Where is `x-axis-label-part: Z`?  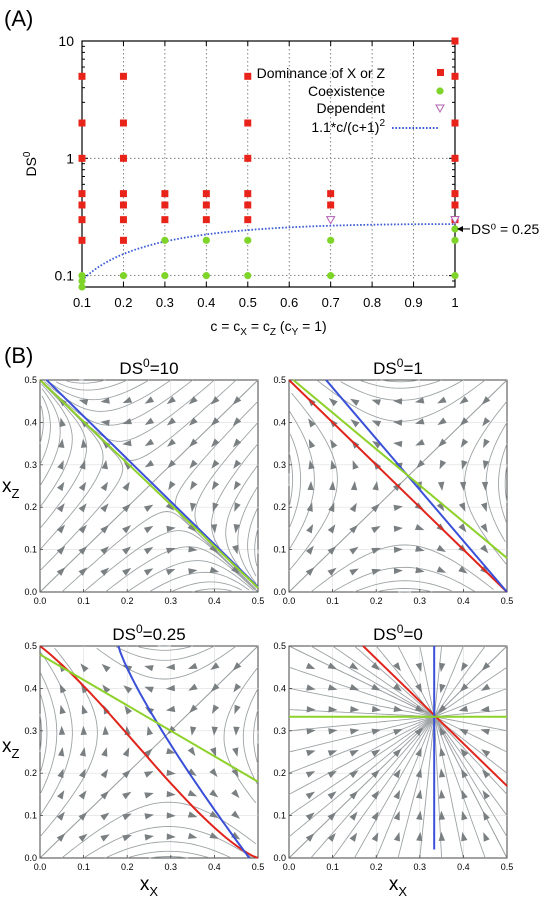
x-axis-label-part: Z is located at coordinates (273, 332).